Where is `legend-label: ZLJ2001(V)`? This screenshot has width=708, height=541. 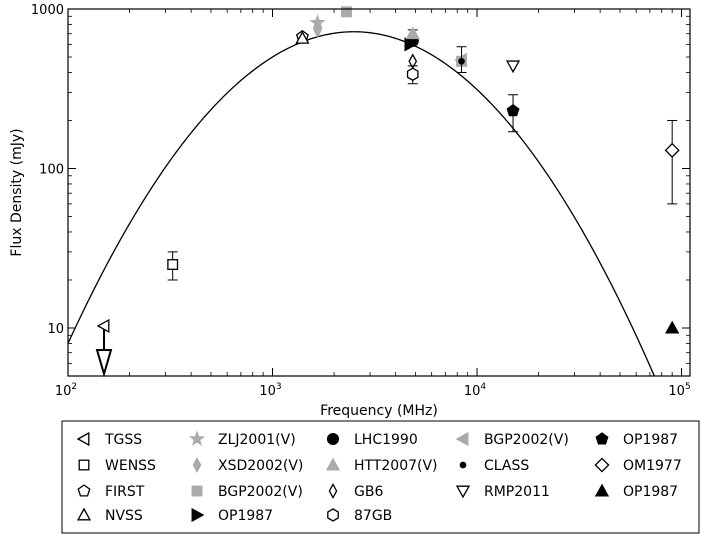 legend-label: ZLJ2001(V) is located at coordinates (257, 440).